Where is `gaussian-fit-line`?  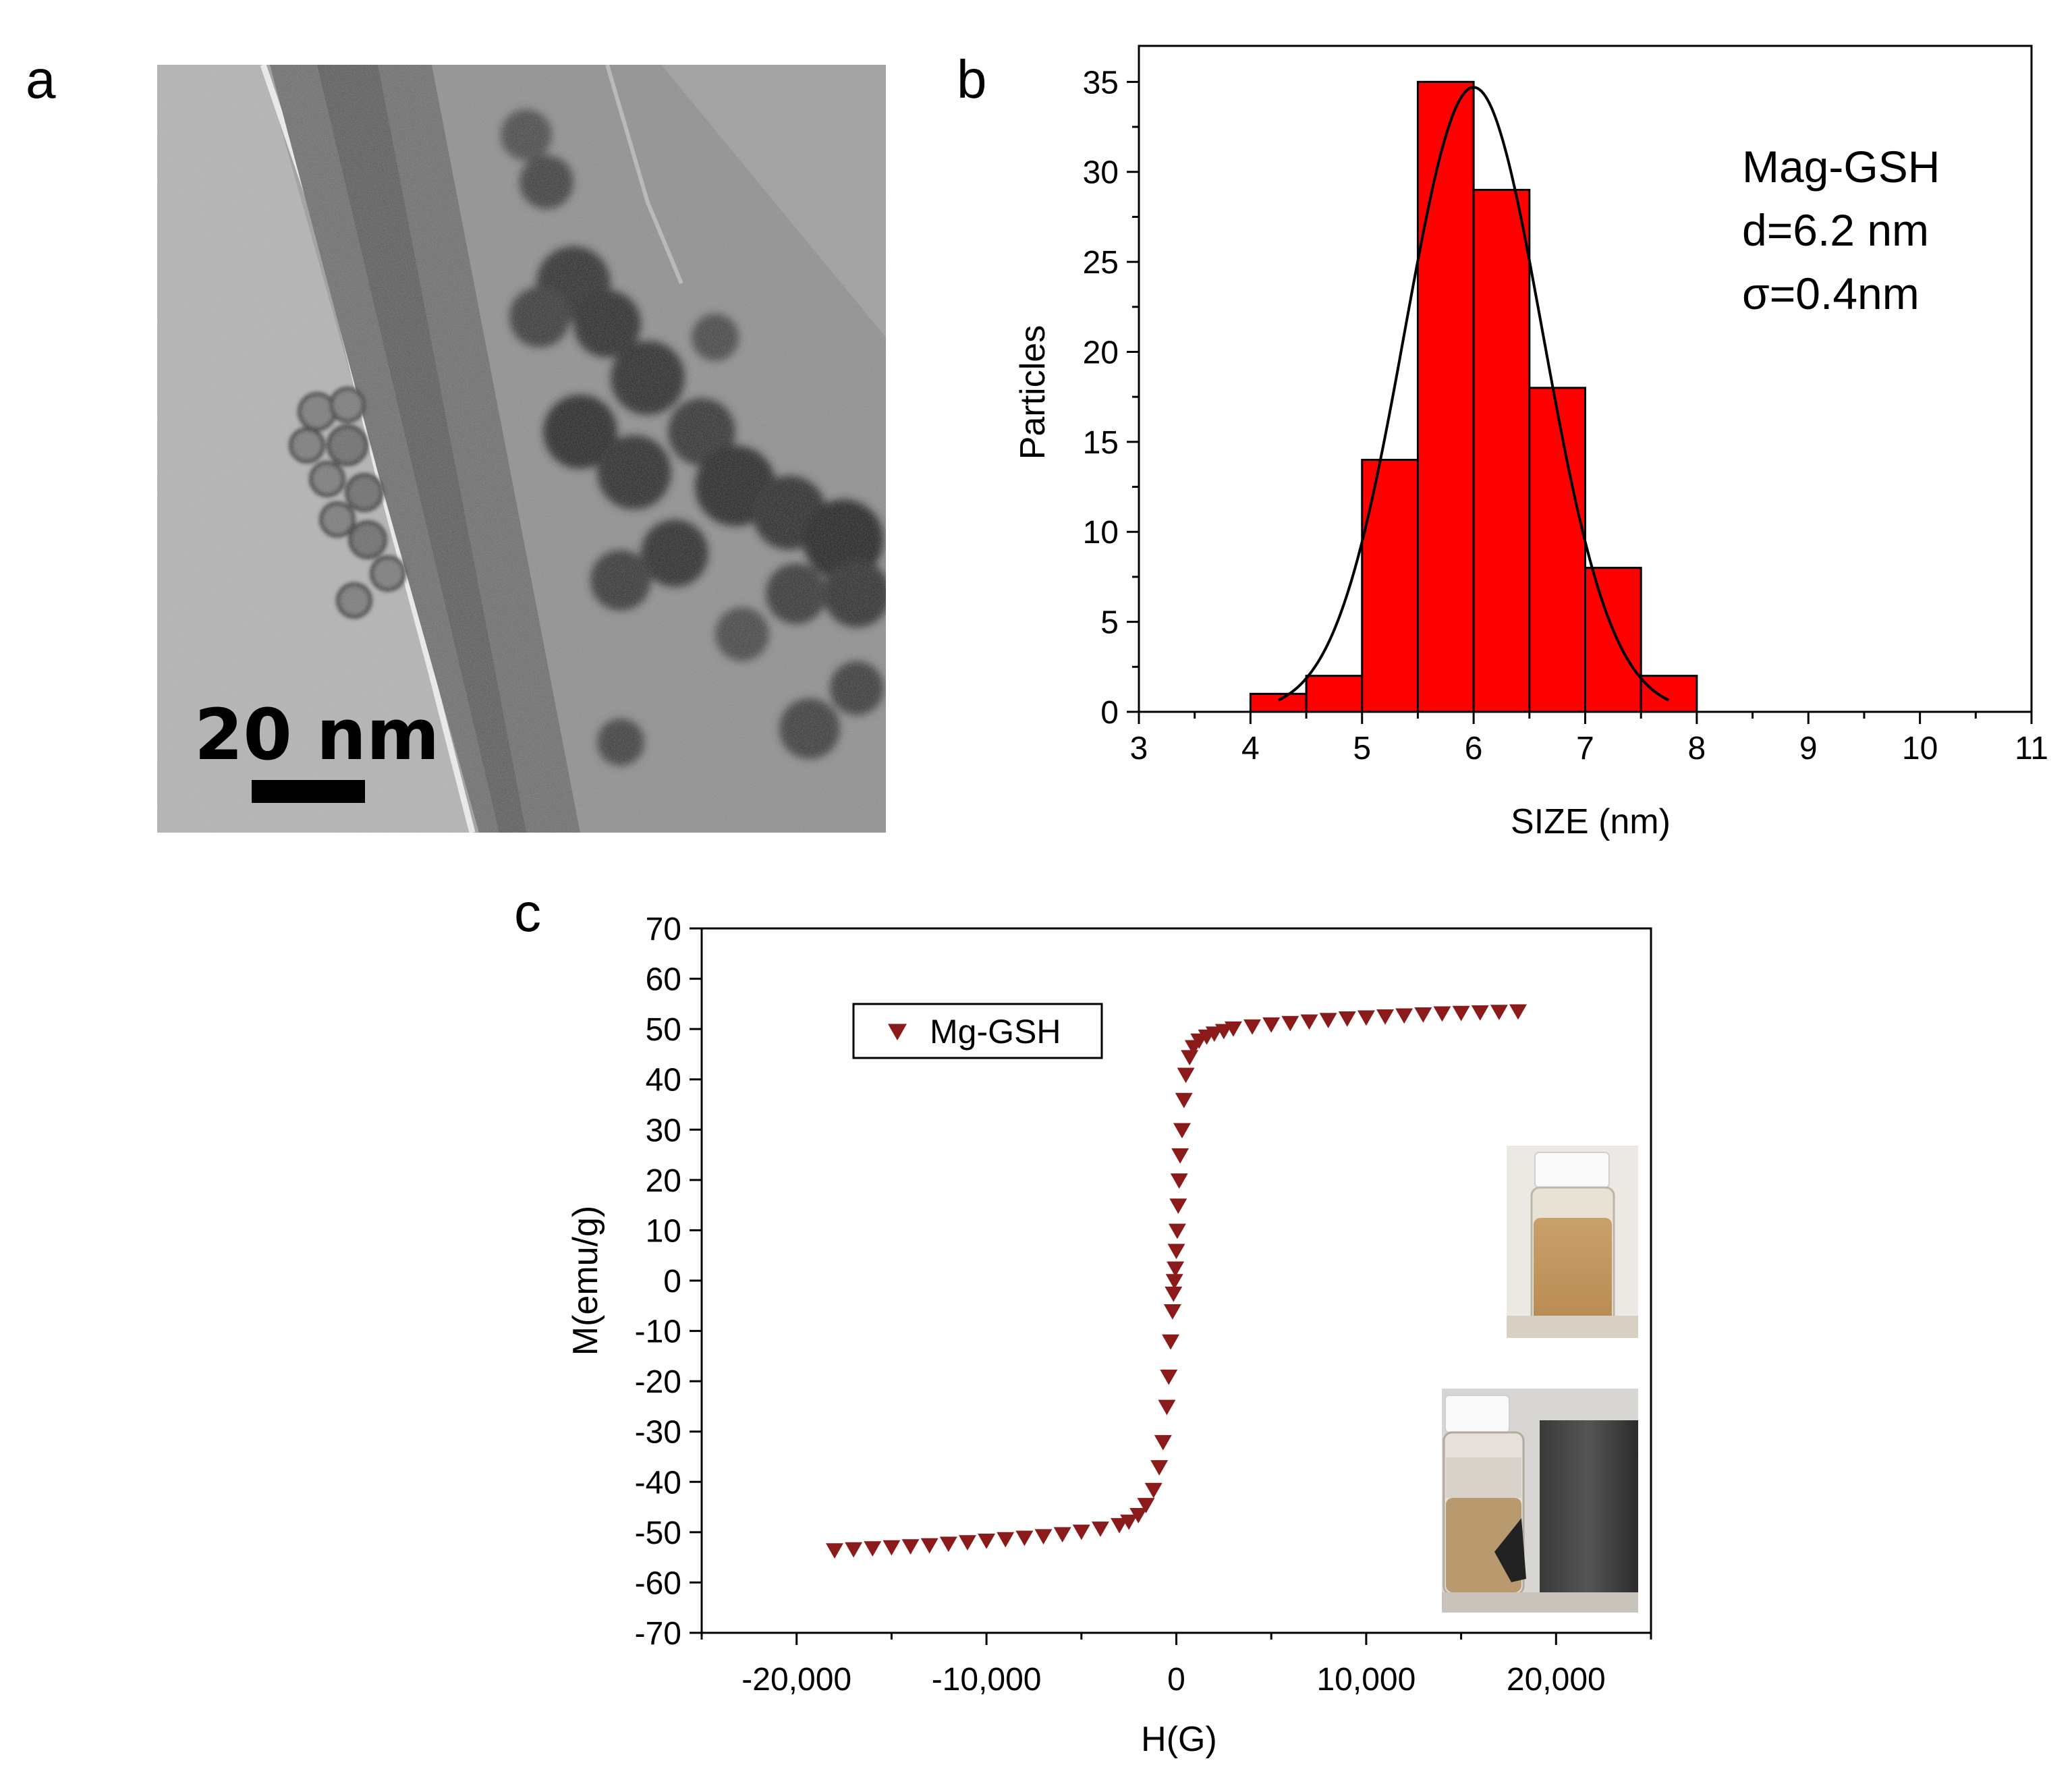 gaussian-fit-line is located at coordinates (1473, 394).